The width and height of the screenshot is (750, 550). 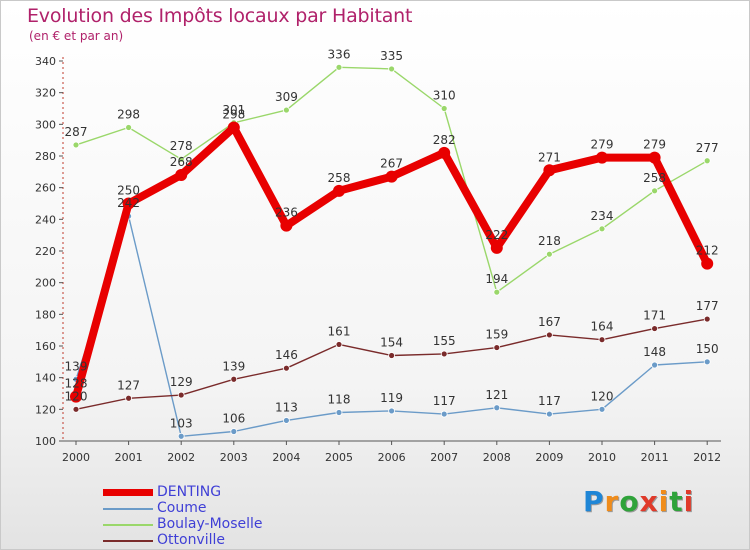 What do you see at coordinates (707, 306) in the screenshot?
I see `data-label-ottonville: 177` at bounding box center [707, 306].